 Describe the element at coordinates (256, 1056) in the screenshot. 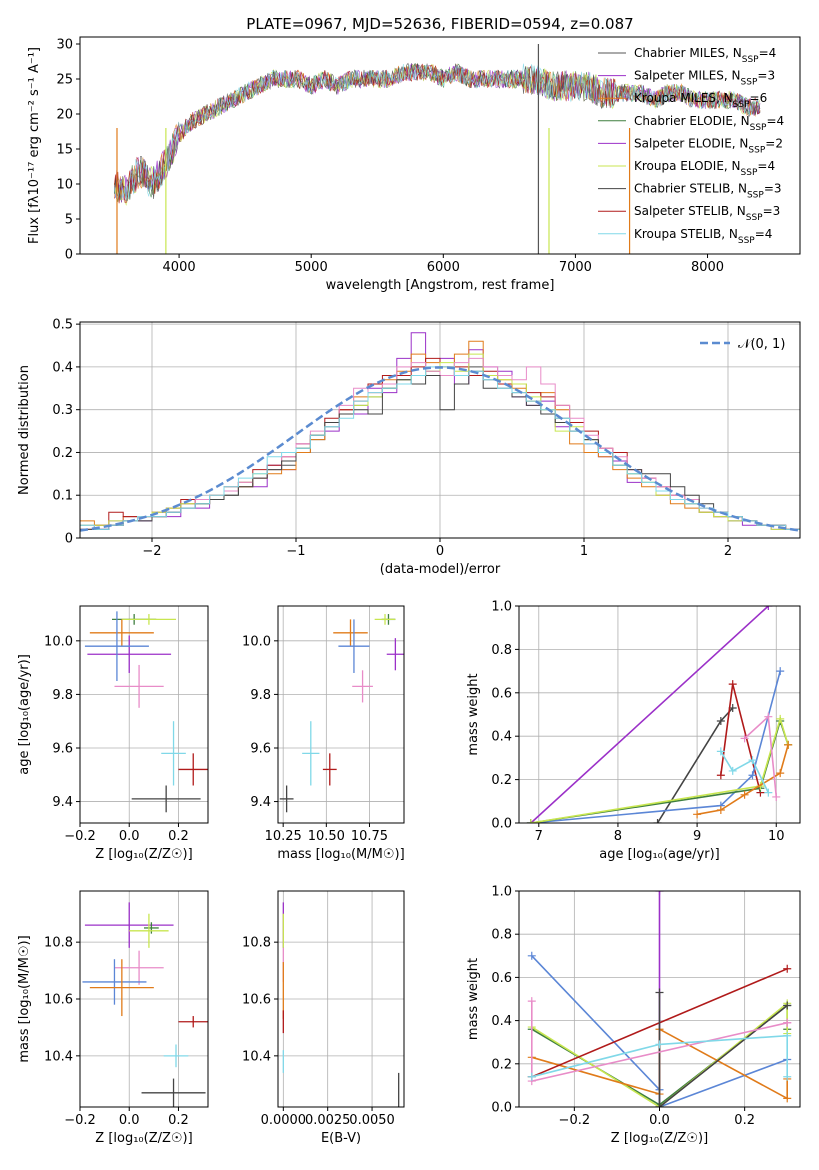

I see `y-tick-label: 10.4` at that location.